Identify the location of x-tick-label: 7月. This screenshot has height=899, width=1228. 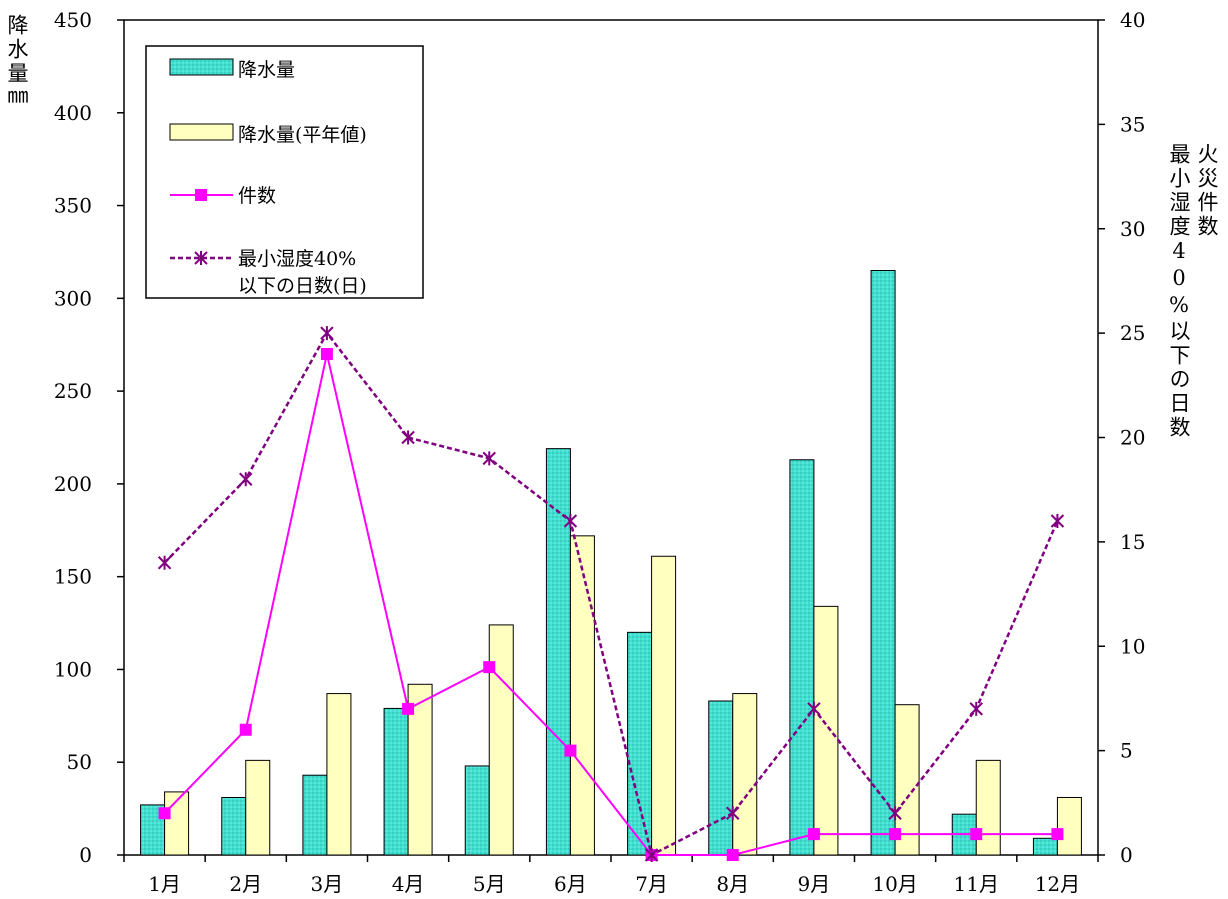
(651, 884).